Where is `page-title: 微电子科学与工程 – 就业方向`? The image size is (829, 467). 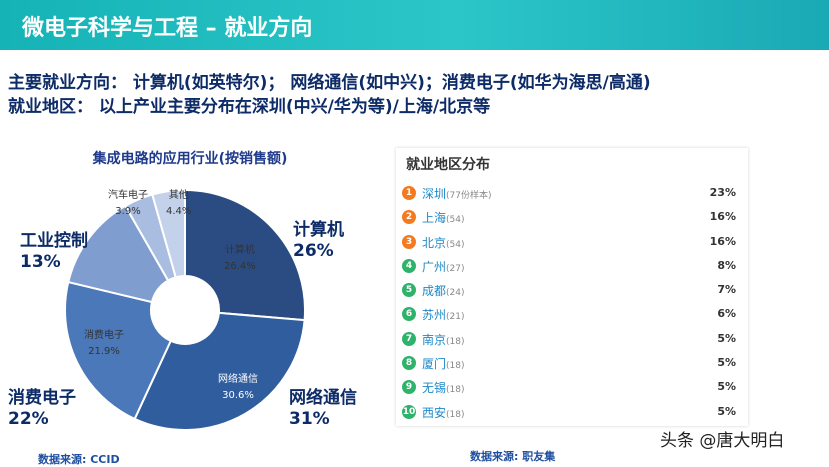
page-title: 微电子科学与工程 – 就业方向 is located at coordinates (167, 28).